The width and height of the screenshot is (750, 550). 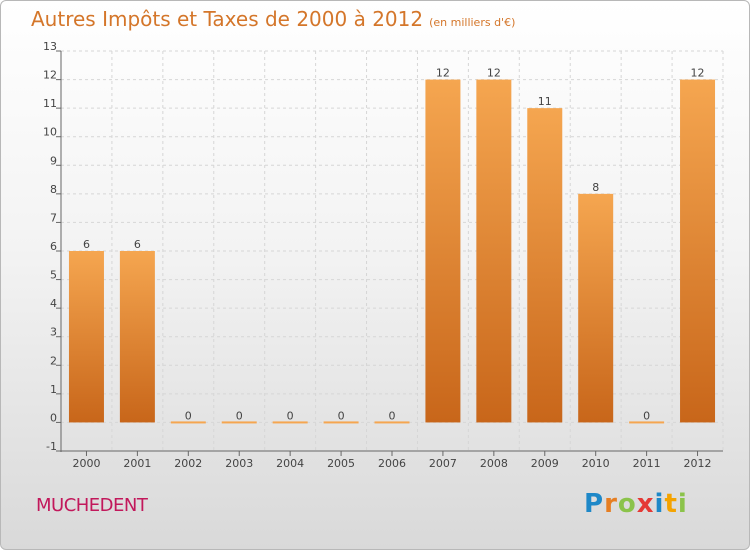 I want to click on y-tick-label: -1, so click(x=51, y=446).